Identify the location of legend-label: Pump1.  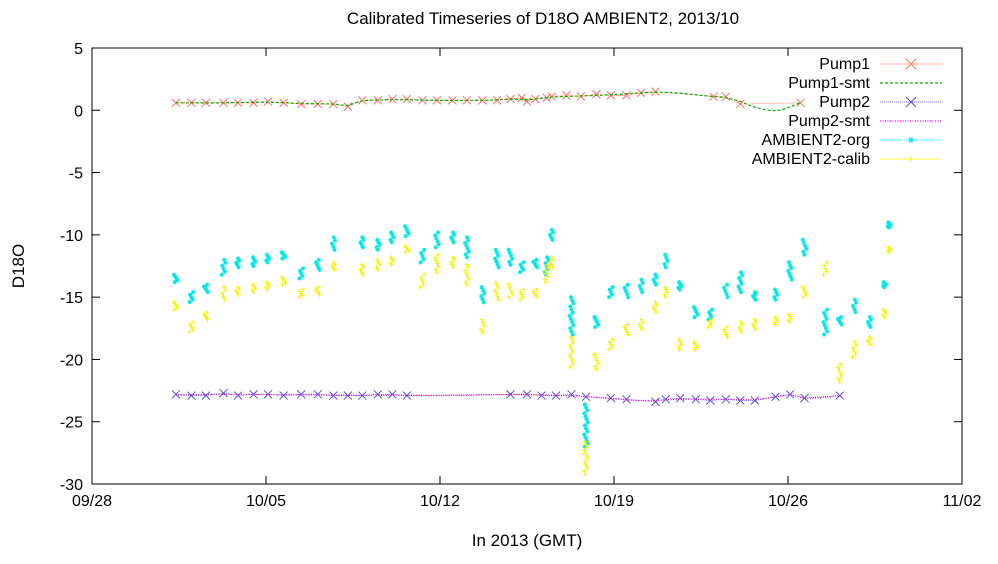
(844, 64).